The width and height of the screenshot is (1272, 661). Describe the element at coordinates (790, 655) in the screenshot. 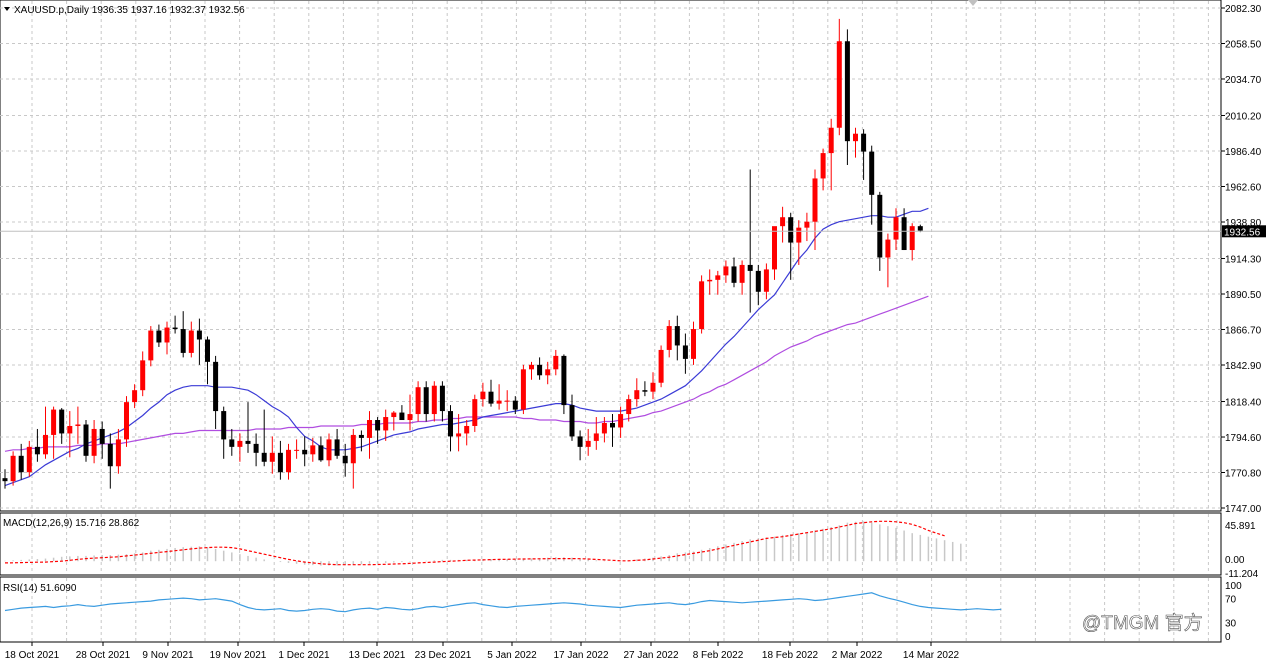

I see `date-tick-label: 18 Feb 2022` at that location.